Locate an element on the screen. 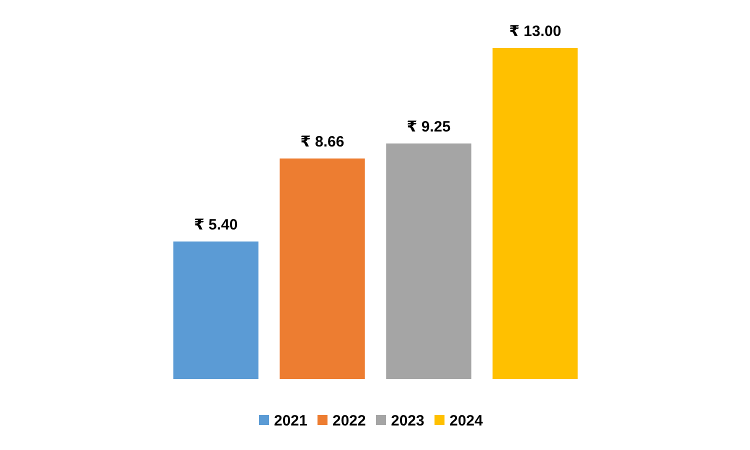 This screenshot has width=750, height=450. legend-label: 2023 is located at coordinates (407, 421).